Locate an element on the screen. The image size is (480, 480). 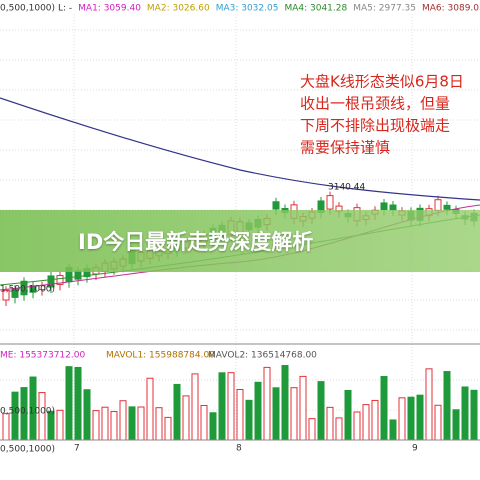
header-item: MA5: 2977.35 is located at coordinates (384, 9).